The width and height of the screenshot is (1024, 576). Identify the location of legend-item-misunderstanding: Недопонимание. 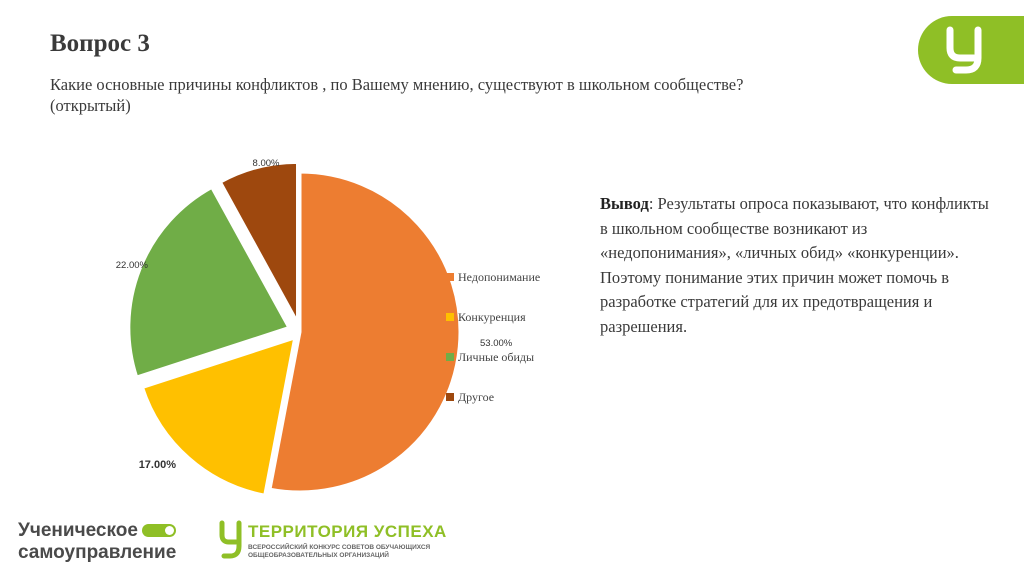
(493, 277).